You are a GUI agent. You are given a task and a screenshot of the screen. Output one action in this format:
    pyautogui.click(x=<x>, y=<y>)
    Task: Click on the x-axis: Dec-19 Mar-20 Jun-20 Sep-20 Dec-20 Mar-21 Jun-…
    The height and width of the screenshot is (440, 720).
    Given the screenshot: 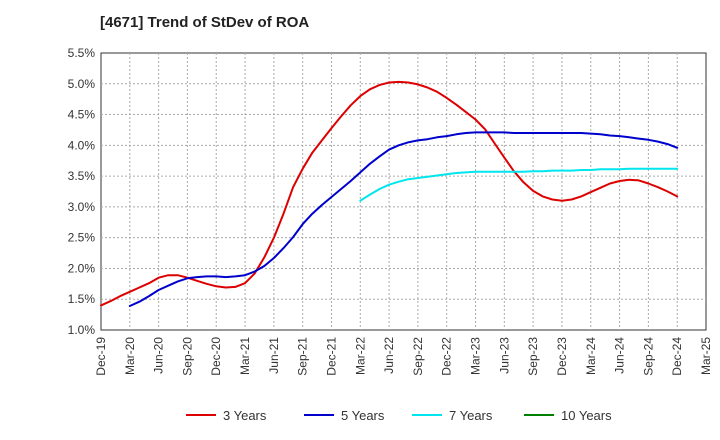 What is the action you would take?
    pyautogui.click(x=403, y=356)
    